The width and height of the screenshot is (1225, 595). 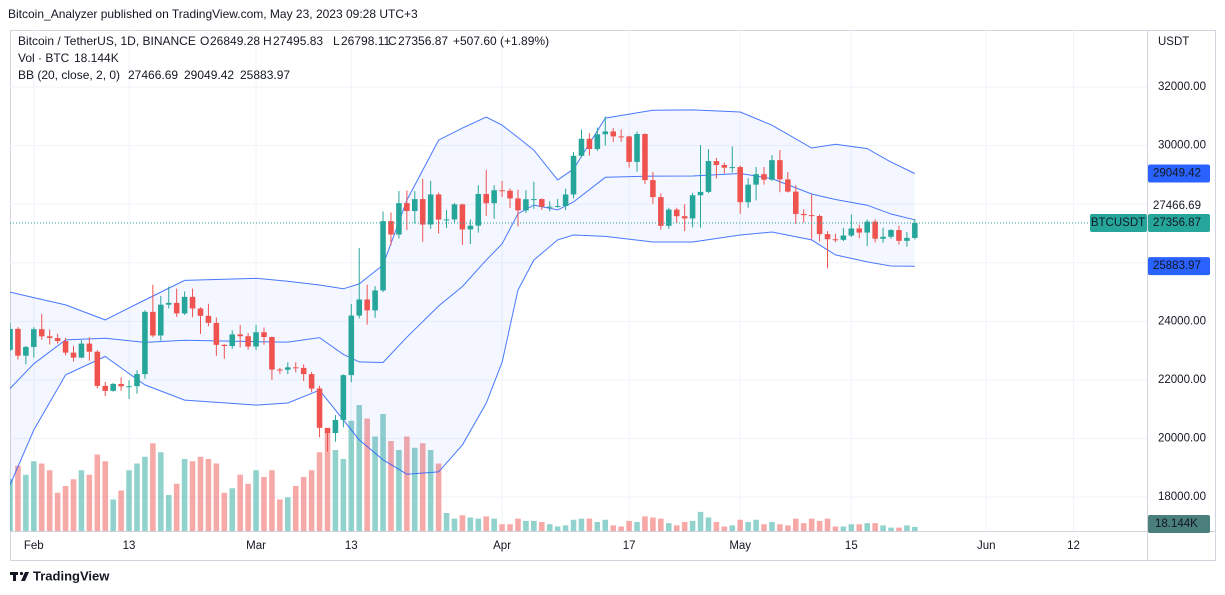 I want to click on legend-bb-value: 25883.97, so click(x=265, y=75).